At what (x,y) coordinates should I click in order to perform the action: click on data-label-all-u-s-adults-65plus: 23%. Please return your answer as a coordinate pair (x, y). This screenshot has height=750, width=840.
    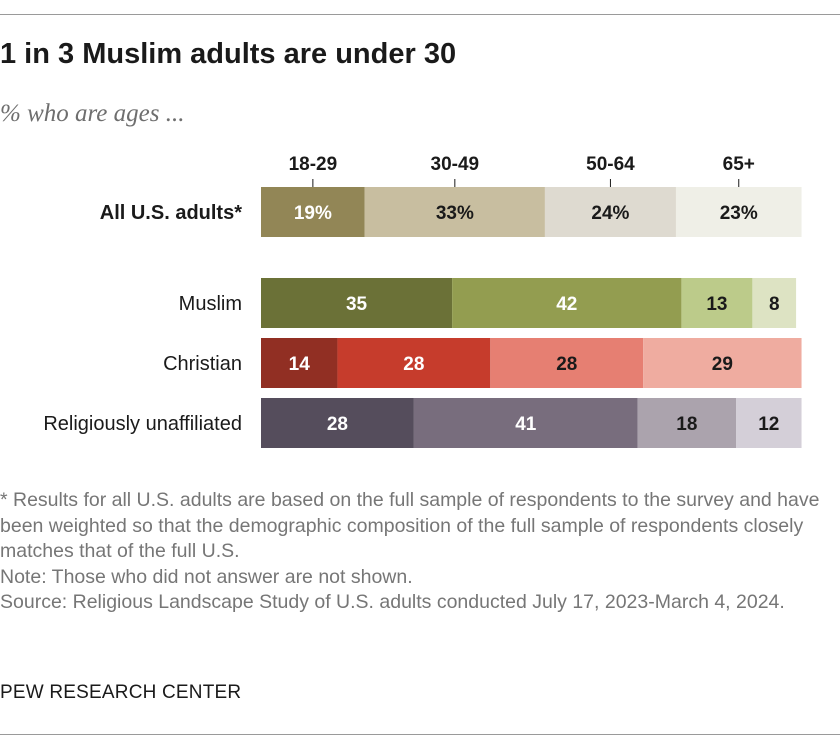
    Looking at the image, I should click on (739, 213).